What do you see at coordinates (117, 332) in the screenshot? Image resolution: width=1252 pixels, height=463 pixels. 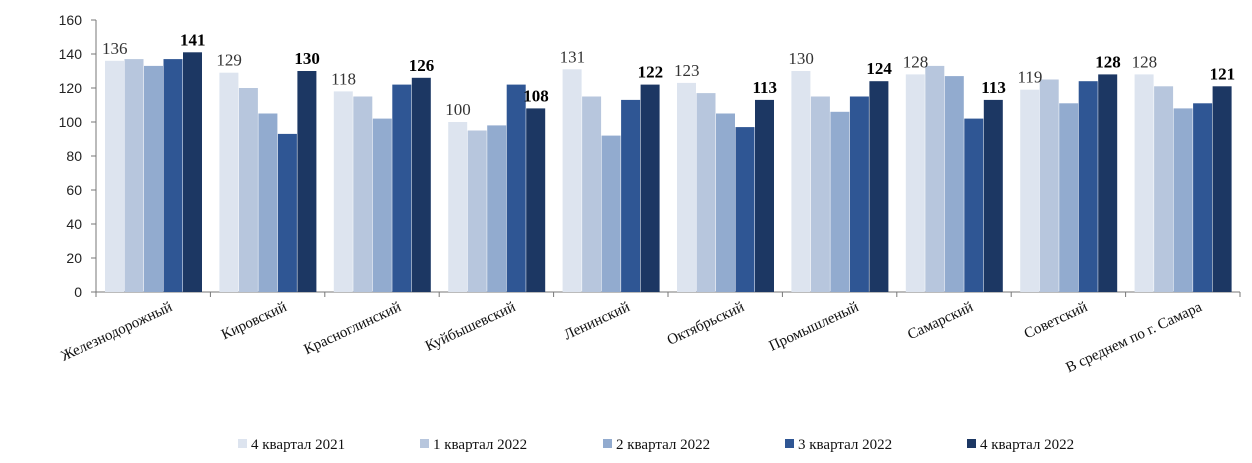 I see `category-label: Железнодорожный` at bounding box center [117, 332].